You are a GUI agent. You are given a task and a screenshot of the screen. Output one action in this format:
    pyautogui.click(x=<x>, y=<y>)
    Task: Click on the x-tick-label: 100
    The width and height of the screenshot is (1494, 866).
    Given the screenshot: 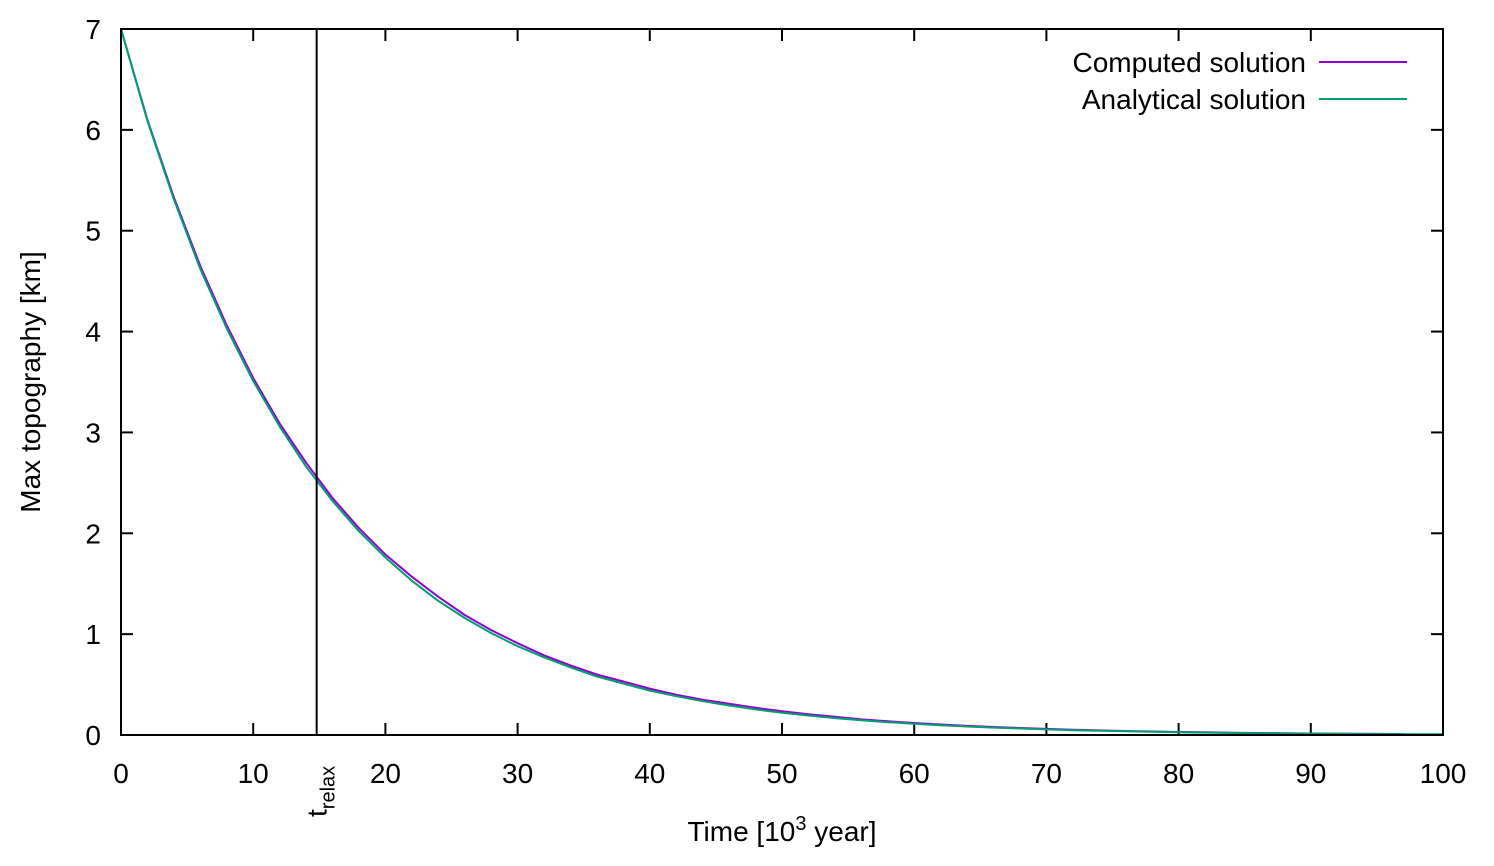 What is the action you would take?
    pyautogui.click(x=1443, y=773)
    